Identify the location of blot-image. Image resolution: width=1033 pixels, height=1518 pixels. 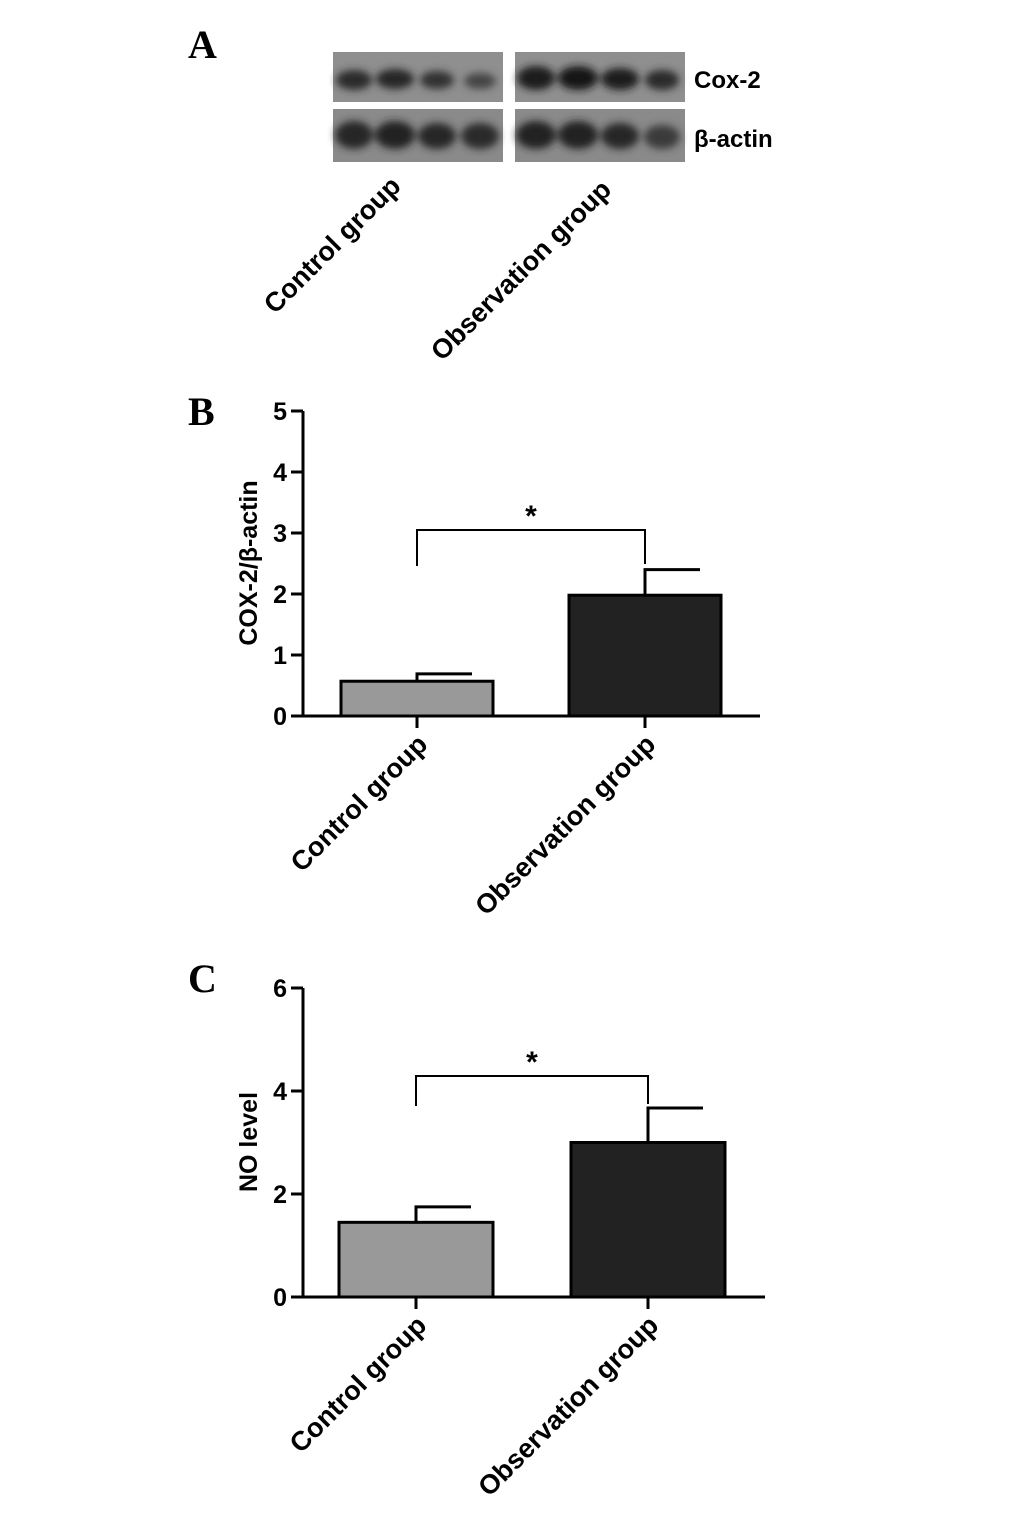
(509, 107).